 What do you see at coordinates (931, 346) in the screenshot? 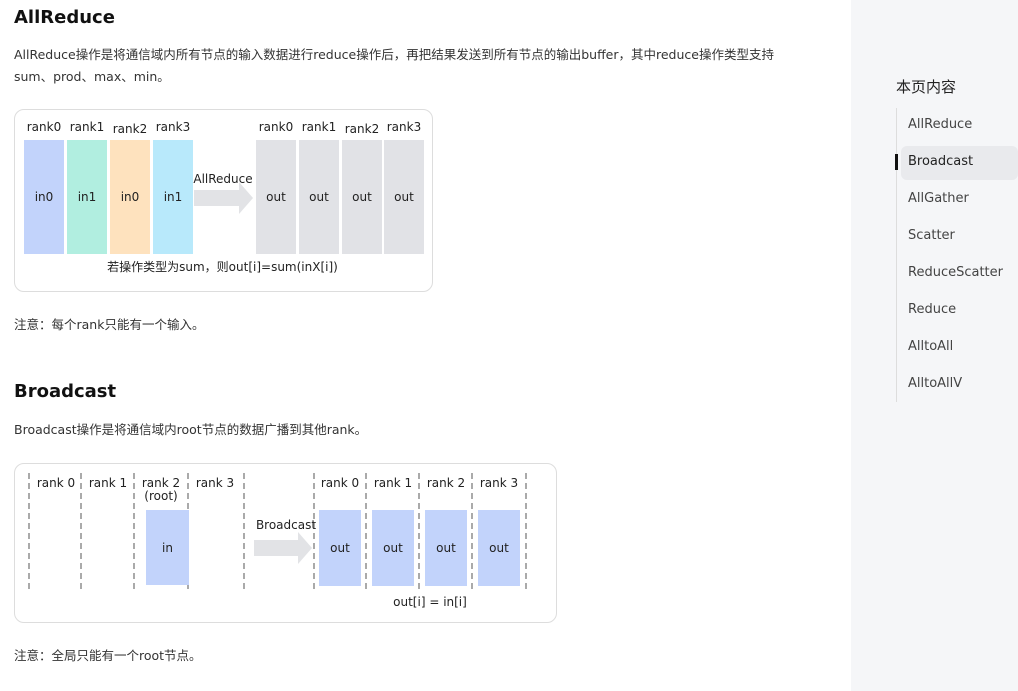
I see `toc-item-alltoall: AlltoAll` at bounding box center [931, 346].